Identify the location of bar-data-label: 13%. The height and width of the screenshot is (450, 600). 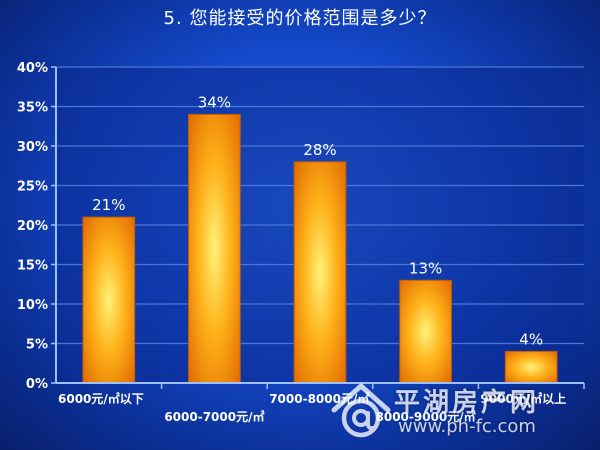
(425, 268).